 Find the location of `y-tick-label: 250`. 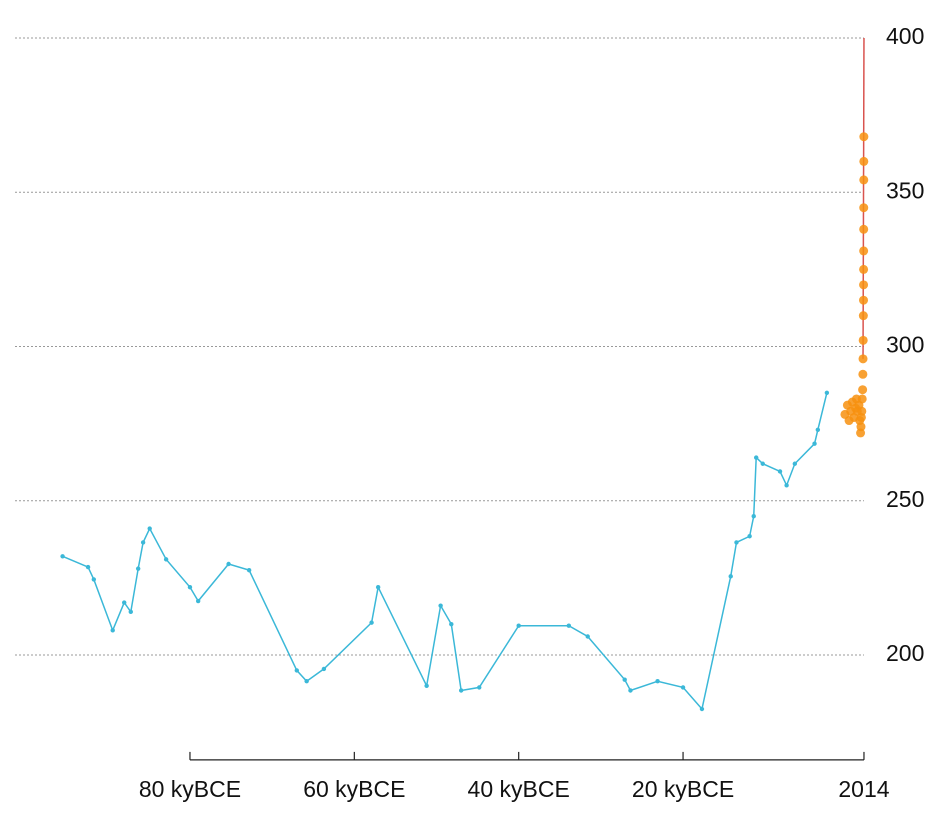

y-tick-label: 250 is located at coordinates (905, 499).